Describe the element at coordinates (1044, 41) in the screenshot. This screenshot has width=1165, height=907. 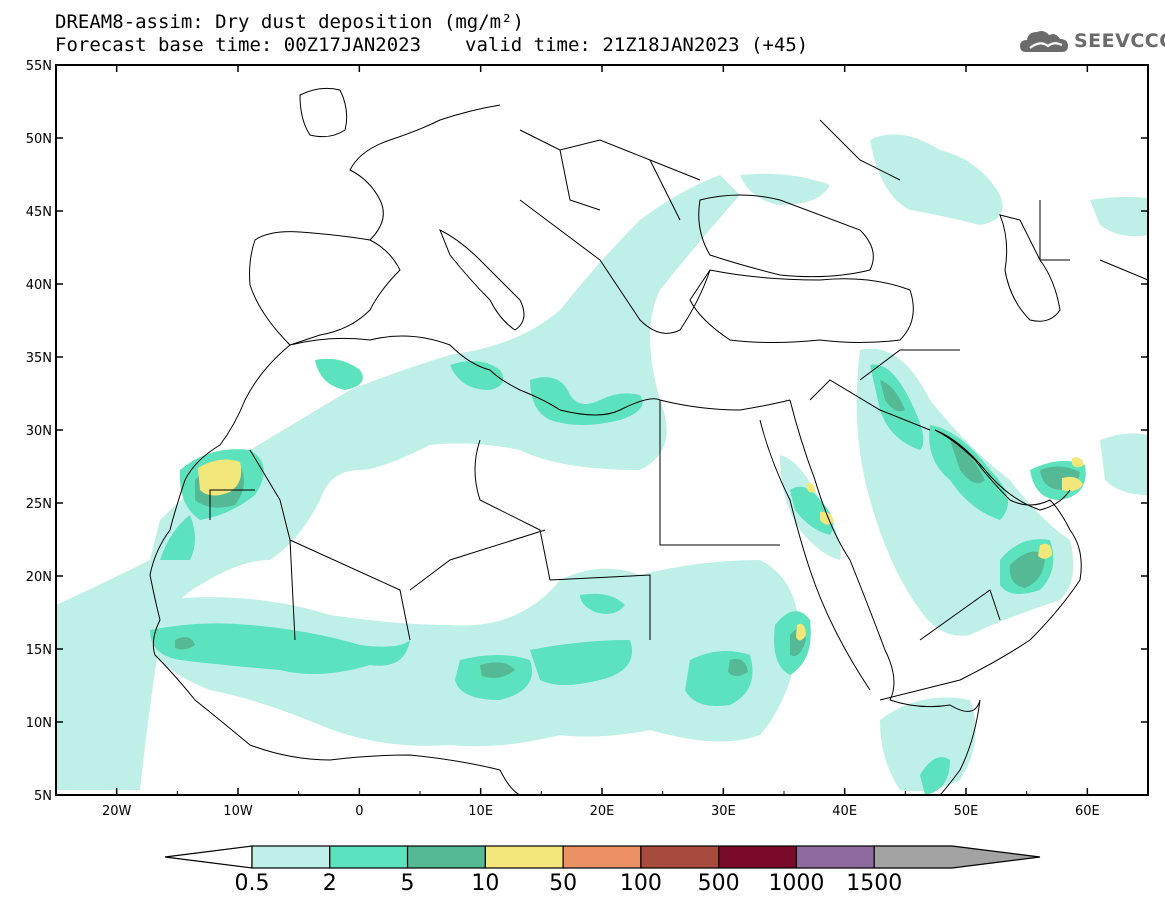
I see `cloud-icon` at that location.